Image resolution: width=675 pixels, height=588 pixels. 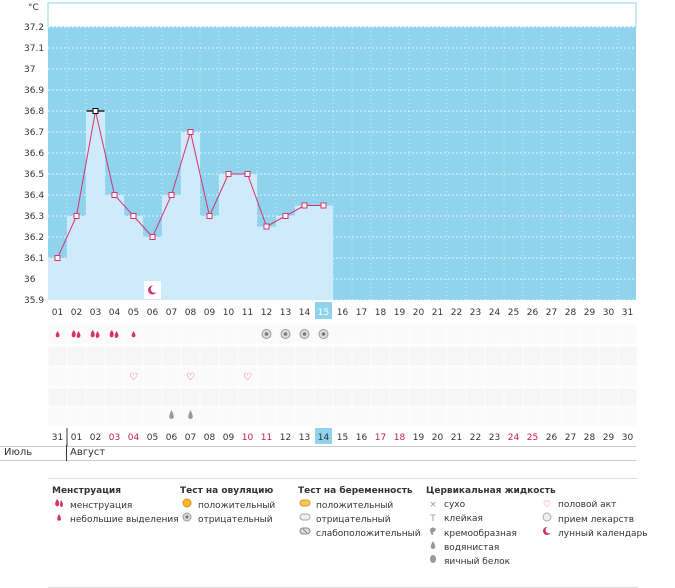 What do you see at coordinates (86, 491) in the screenshot?
I see `legend-menstruation-title: Менструация` at bounding box center [86, 491].